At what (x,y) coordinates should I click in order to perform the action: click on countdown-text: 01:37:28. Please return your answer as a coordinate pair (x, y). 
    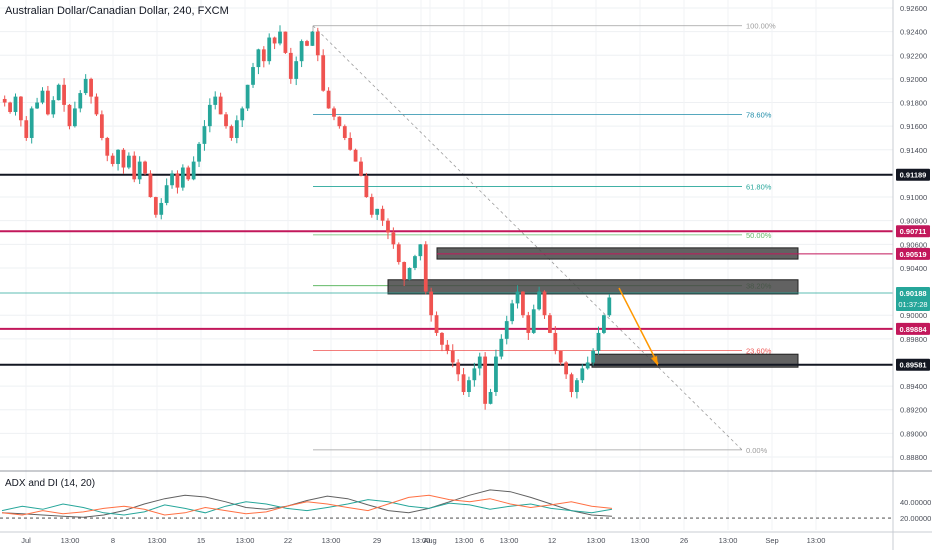
    Looking at the image, I should click on (912, 304).